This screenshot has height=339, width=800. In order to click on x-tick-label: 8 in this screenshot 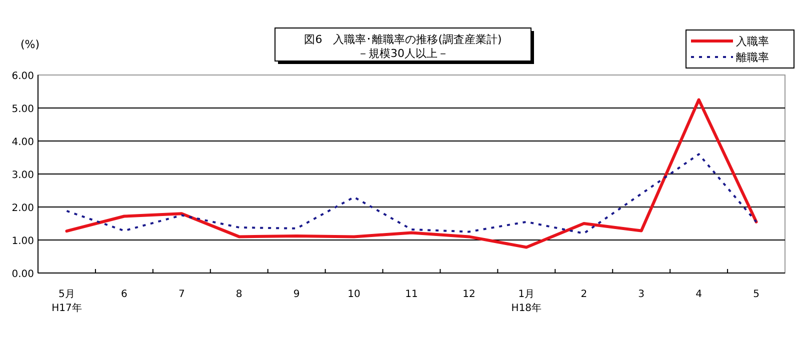, I will do `click(239, 294)`.